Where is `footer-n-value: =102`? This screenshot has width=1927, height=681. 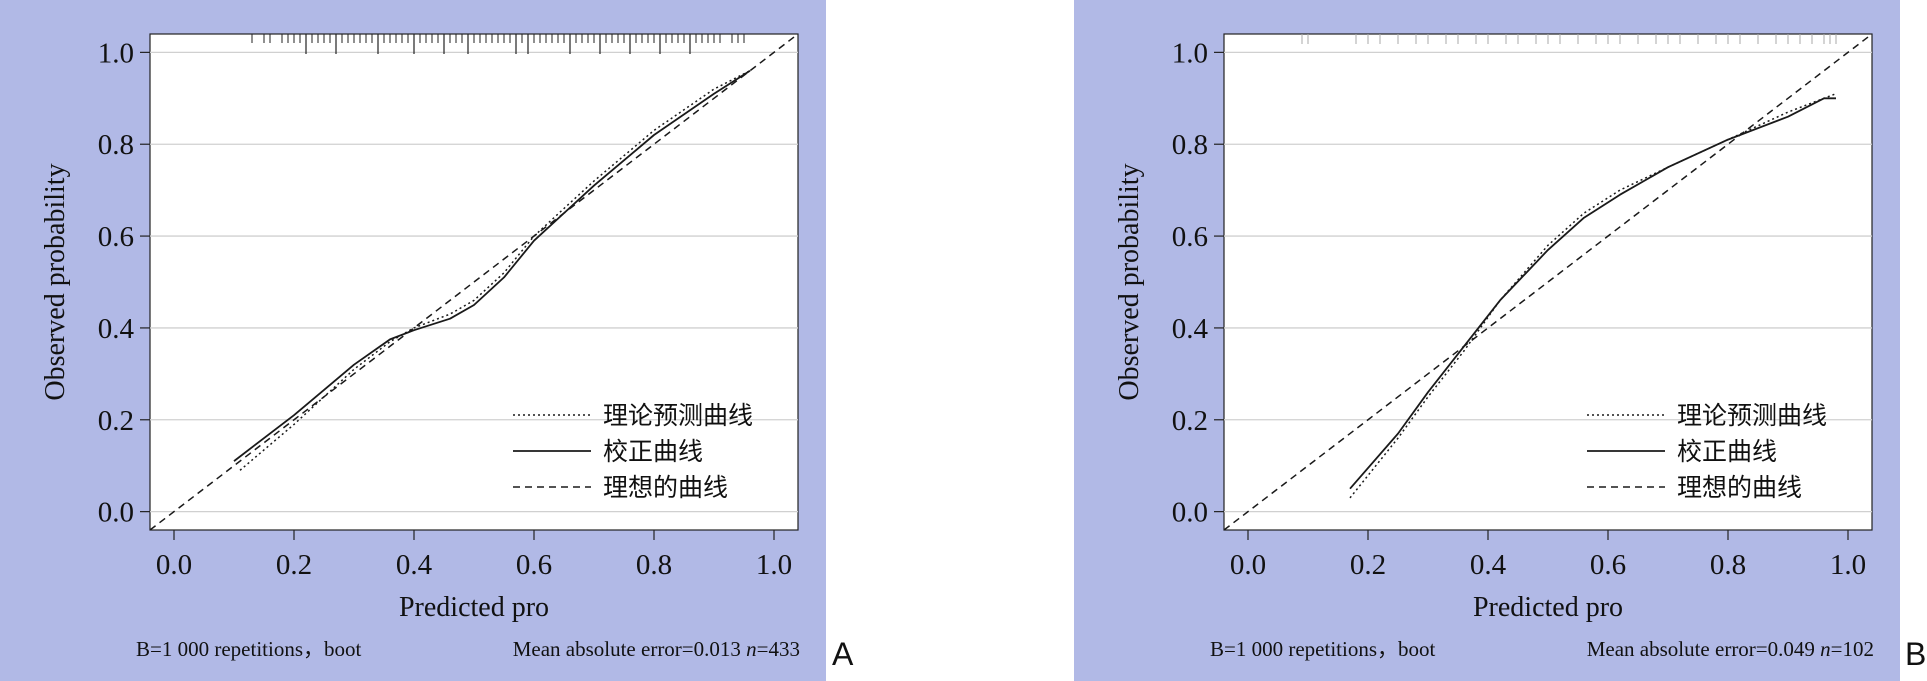 footer-n-value: =102 is located at coordinates (1852, 649).